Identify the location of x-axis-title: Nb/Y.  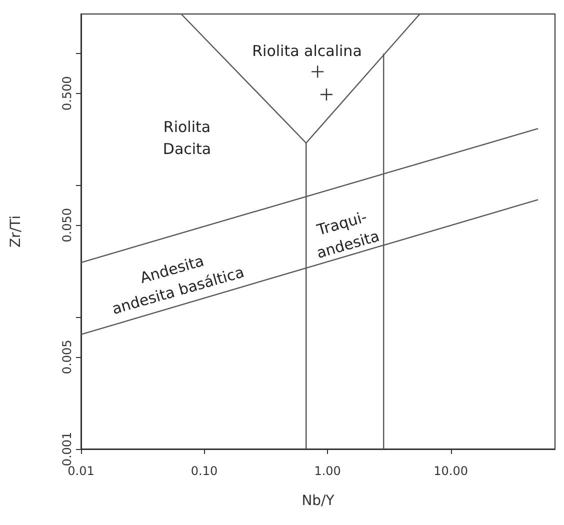
(318, 501).